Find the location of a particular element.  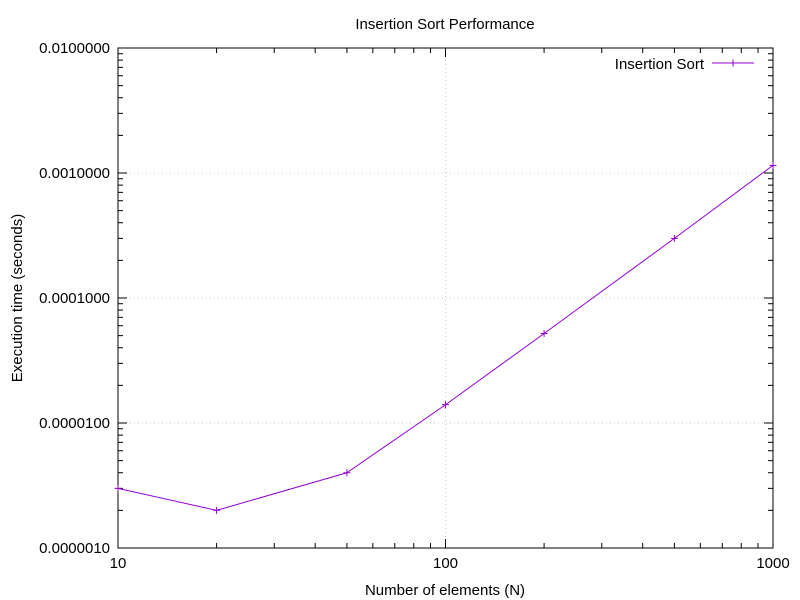

legend-marker is located at coordinates (733, 63).